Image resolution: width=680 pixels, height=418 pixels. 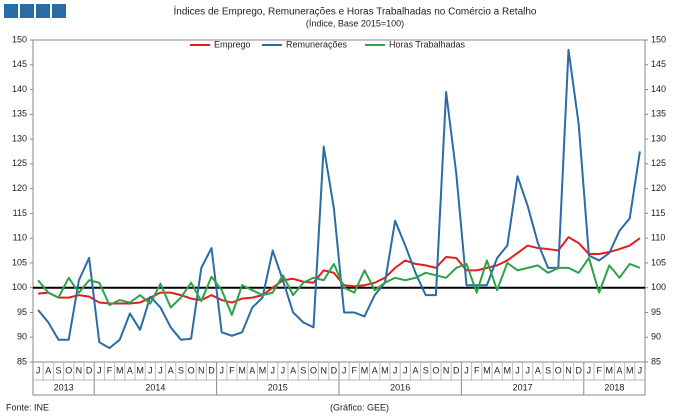 I want to click on y-tick-label: 140, so click(x=19, y=89).